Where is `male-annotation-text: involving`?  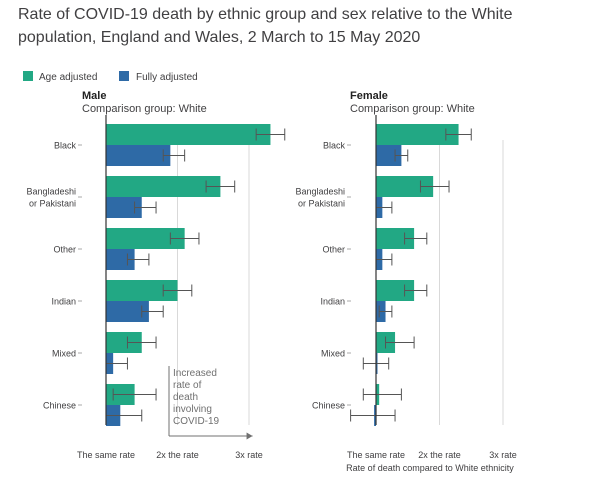
male-annotation-text: involving is located at coordinates (192, 409).